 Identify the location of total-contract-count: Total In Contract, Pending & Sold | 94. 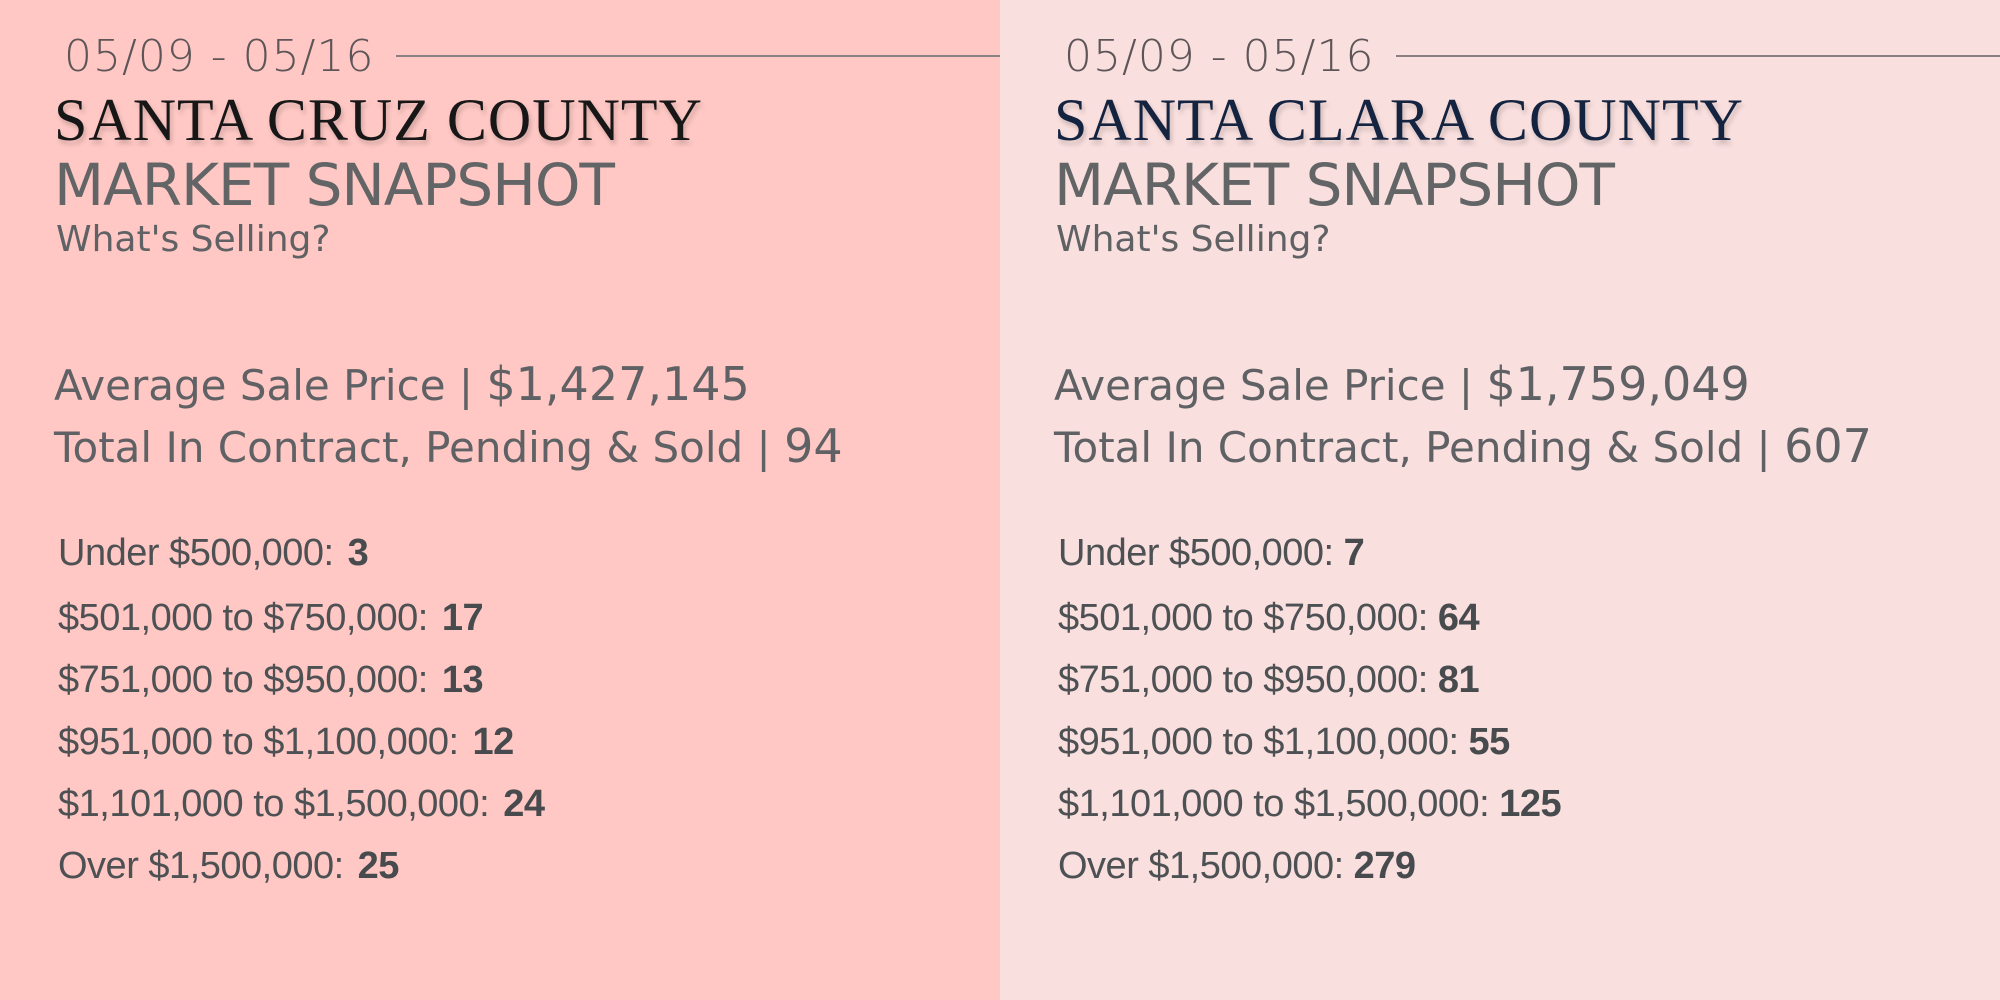
(448, 447).